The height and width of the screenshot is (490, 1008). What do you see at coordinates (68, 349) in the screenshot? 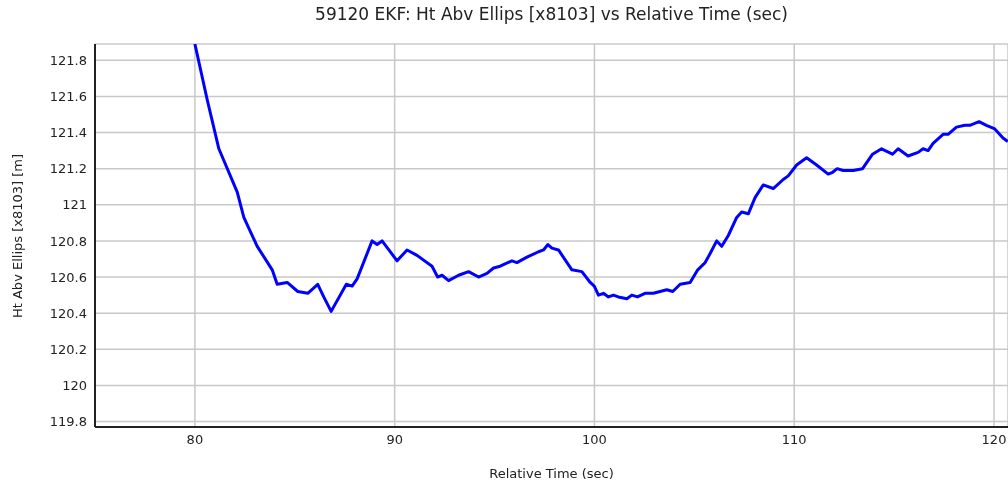
I see `y-tick-label: 120.2` at bounding box center [68, 349].